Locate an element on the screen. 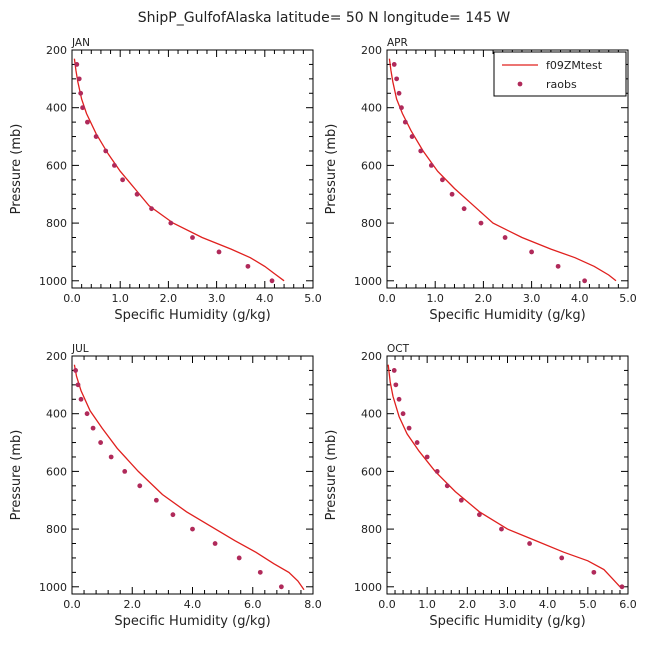  x-tick-label: 8.0 is located at coordinates (313, 604).